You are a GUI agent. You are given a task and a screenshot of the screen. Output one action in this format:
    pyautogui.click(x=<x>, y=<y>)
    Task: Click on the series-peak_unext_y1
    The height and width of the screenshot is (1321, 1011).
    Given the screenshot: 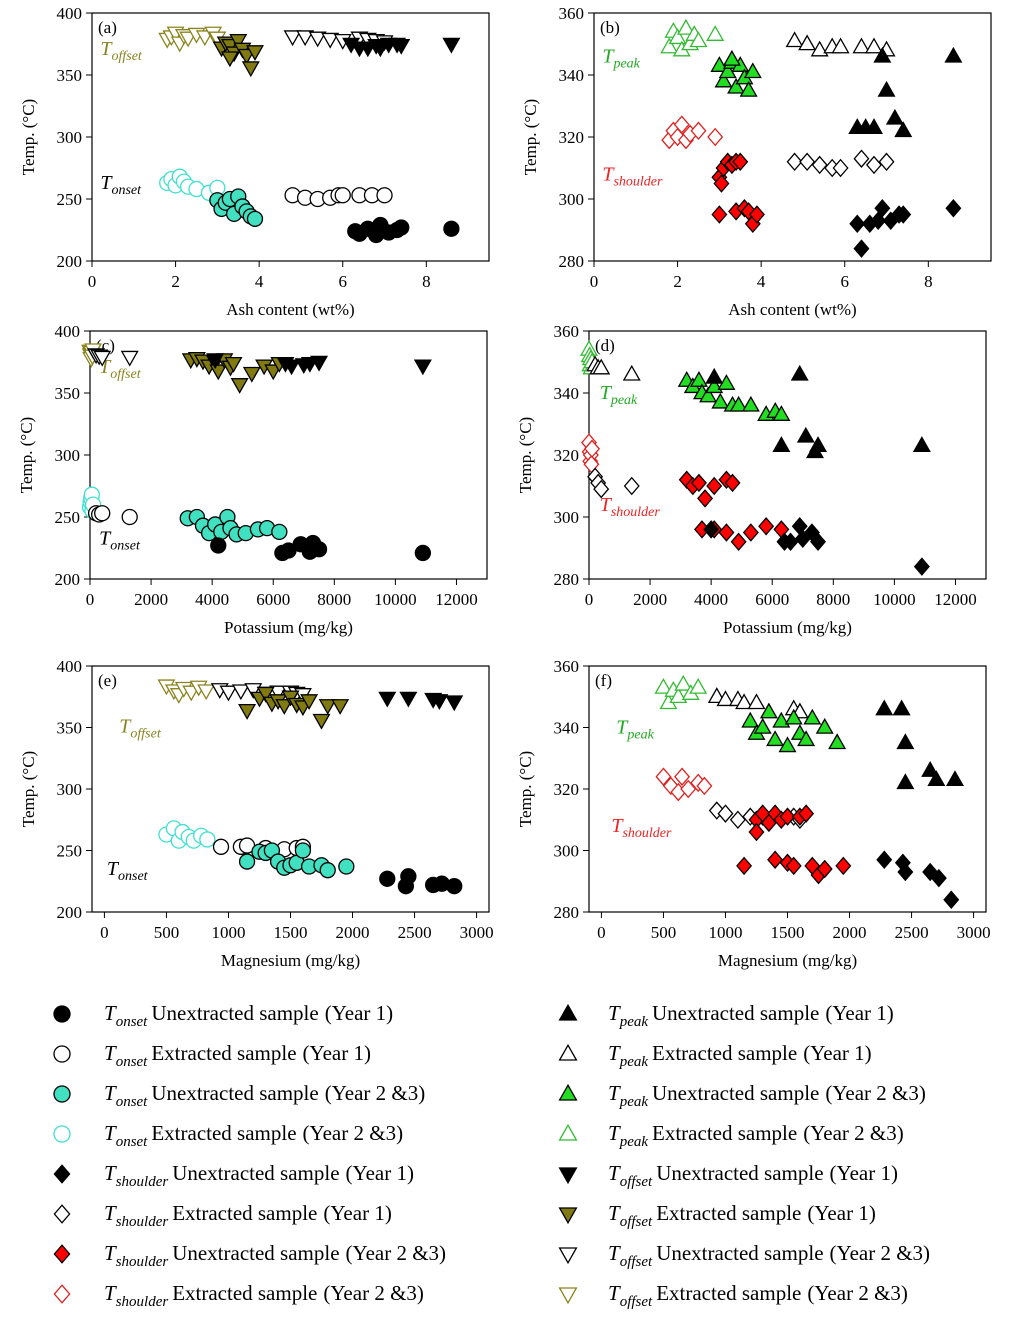 What is the action you would take?
    pyautogui.click(x=919, y=744)
    